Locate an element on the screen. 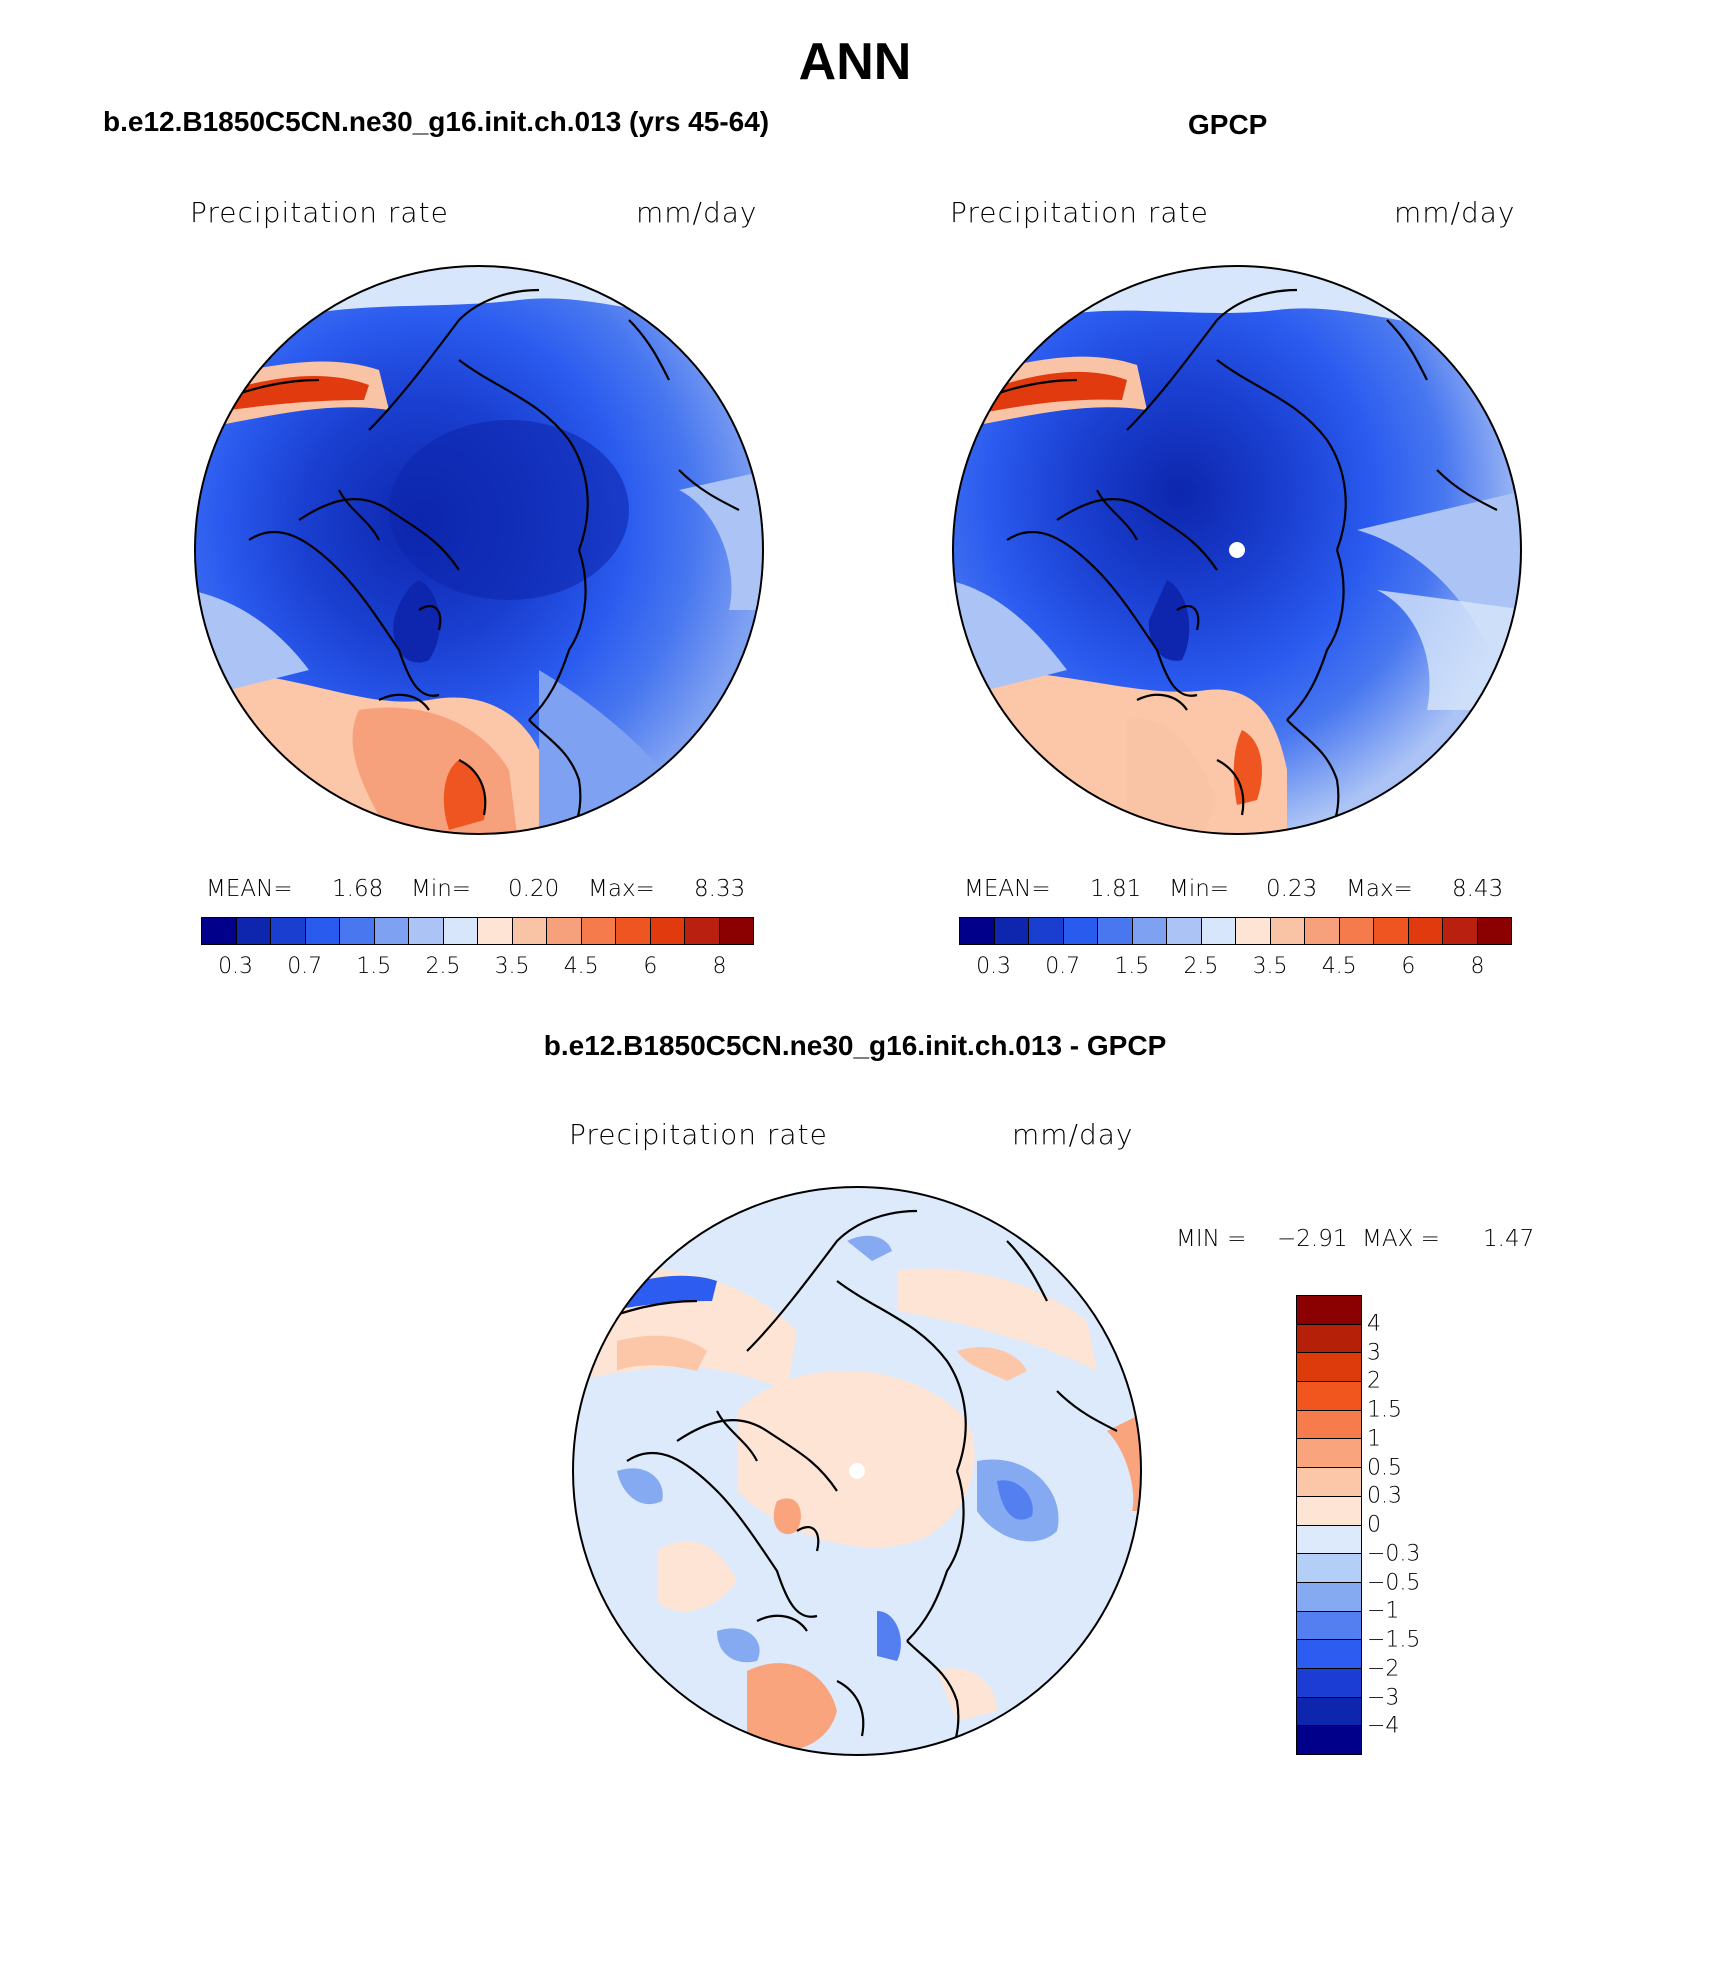 The width and height of the screenshot is (1710, 1969). colorbar-tick-label: −2 is located at coordinates (1383, 1669).